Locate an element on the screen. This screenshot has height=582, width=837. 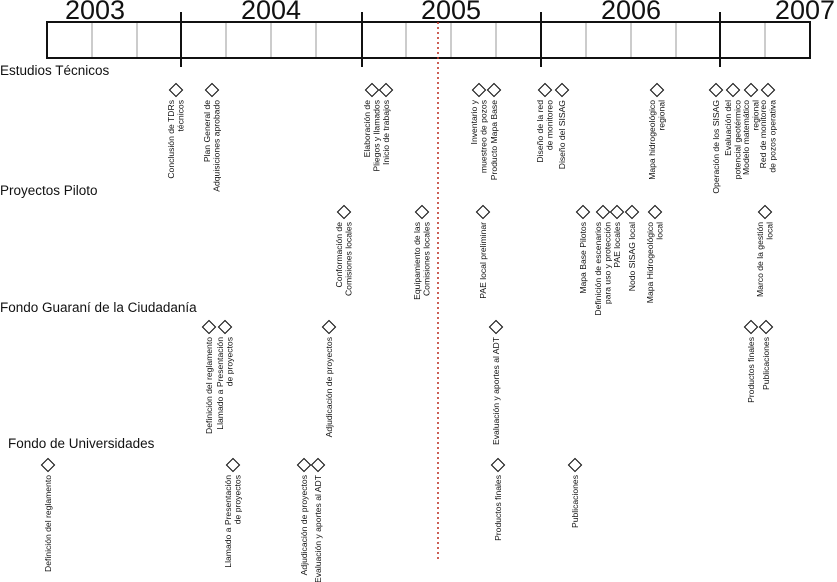
milestone-label: Definición de escenarios is located at coordinates (598, 269).